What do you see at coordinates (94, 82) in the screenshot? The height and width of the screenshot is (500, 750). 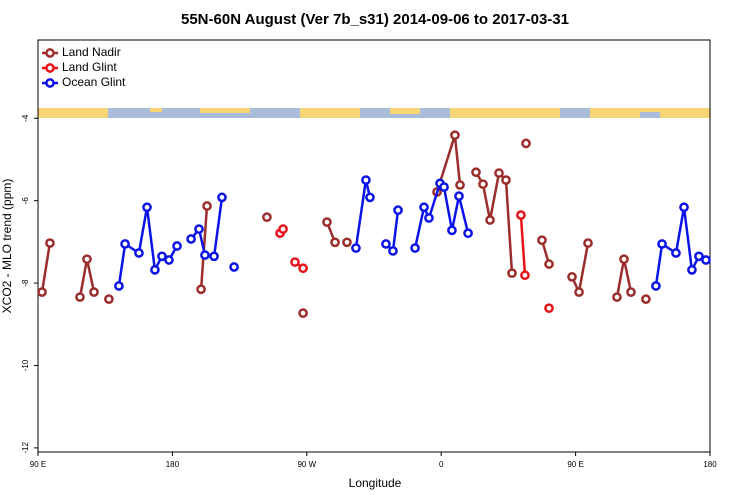 I see `legend-label: Ocean Glint` at bounding box center [94, 82].